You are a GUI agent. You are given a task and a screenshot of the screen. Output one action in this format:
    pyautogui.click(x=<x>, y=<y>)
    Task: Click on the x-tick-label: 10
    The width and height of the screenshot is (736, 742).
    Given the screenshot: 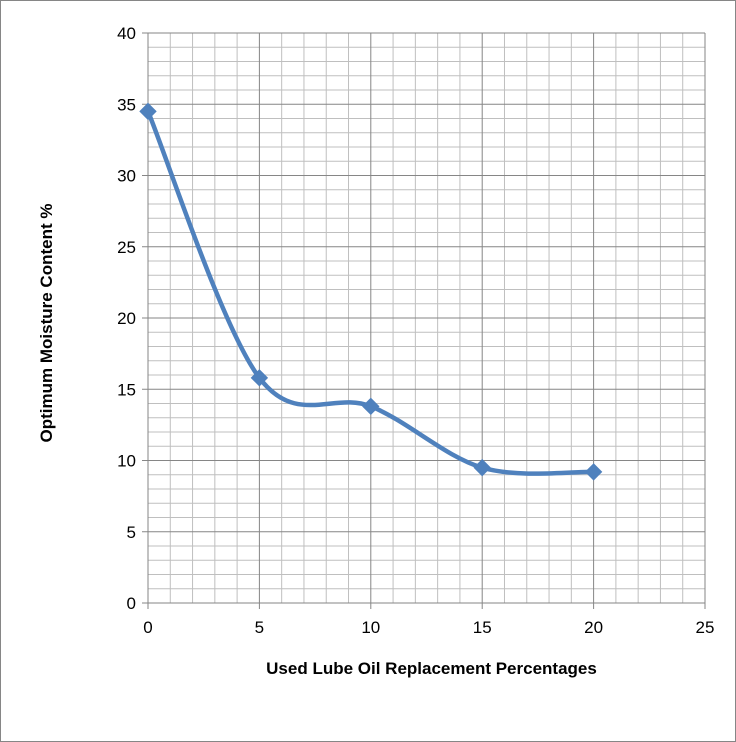 What is the action you would take?
    pyautogui.click(x=370, y=627)
    